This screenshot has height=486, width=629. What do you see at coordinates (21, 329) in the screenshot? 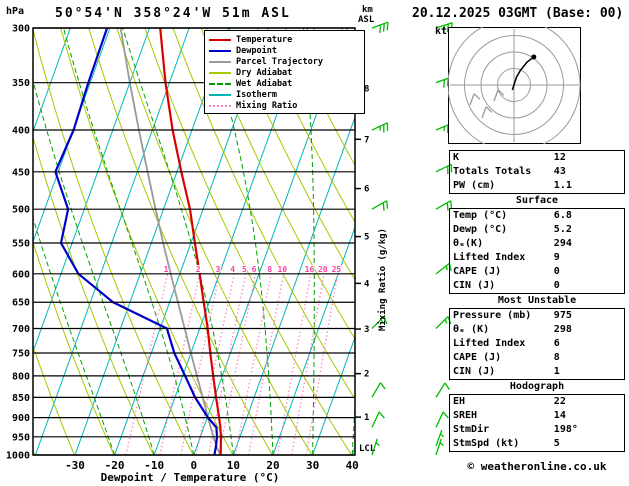
I see `svg-text: 700` at bounding box center [21, 329].